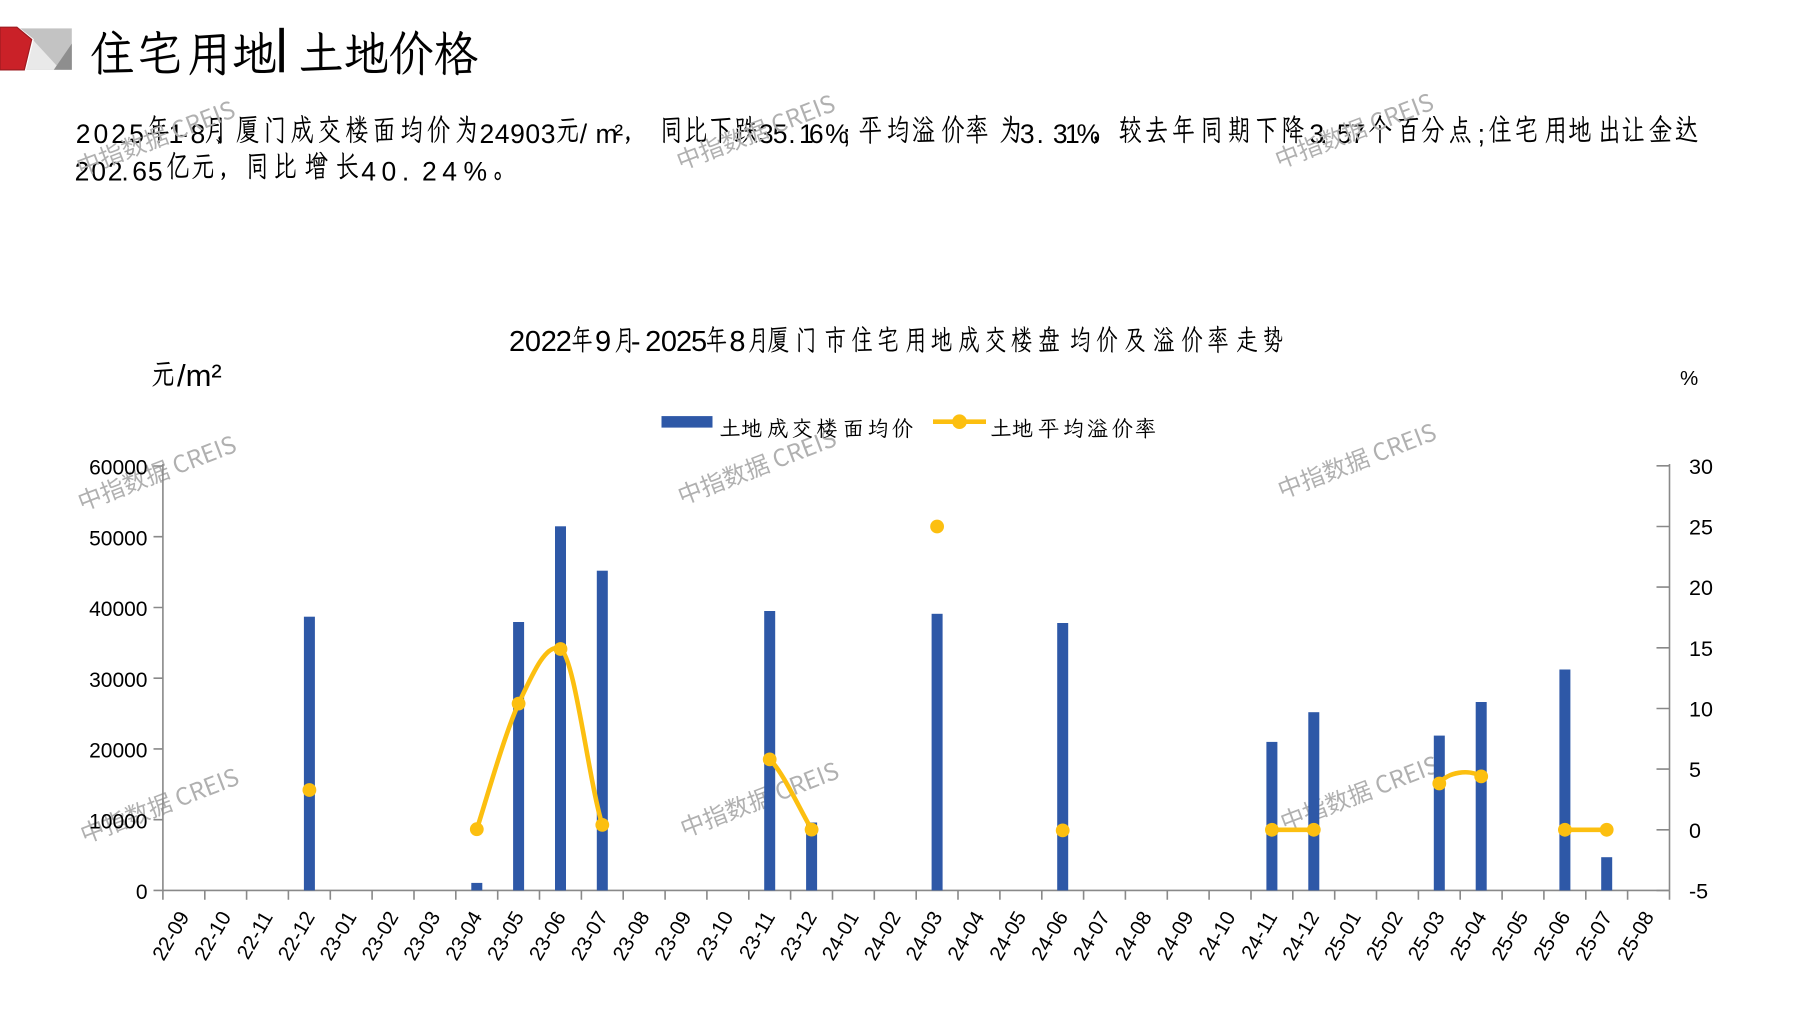 The width and height of the screenshot is (1797, 1010). Describe the element at coordinates (1701, 588) in the screenshot. I see `svg-text: 20` at that location.